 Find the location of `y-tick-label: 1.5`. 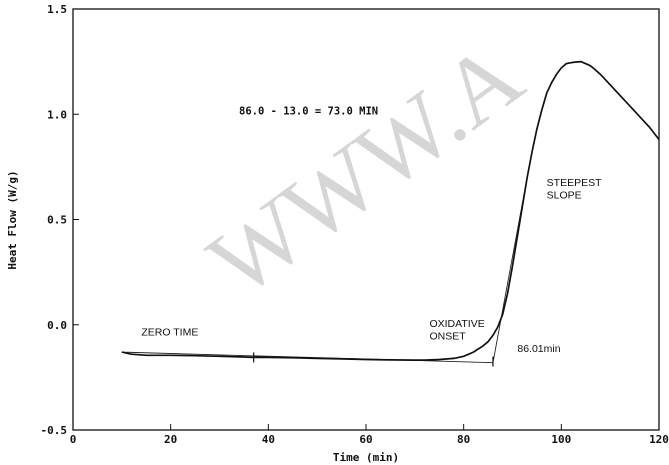

y-tick-label: 1.5 is located at coordinates (57, 9).